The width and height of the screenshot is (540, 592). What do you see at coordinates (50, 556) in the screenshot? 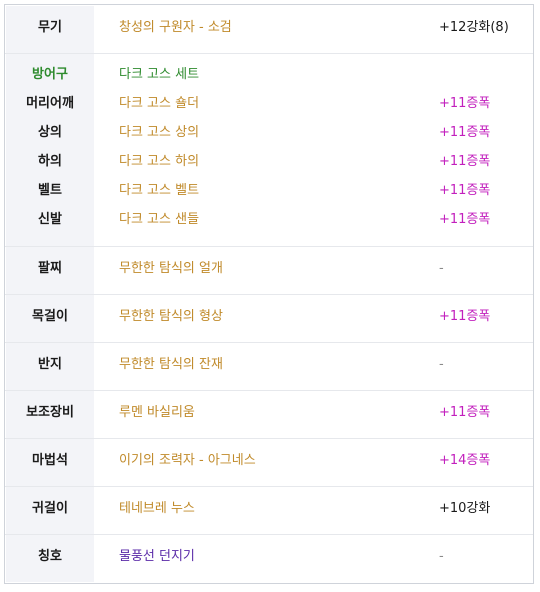
I see `slot-label-title: 칭호` at bounding box center [50, 556].